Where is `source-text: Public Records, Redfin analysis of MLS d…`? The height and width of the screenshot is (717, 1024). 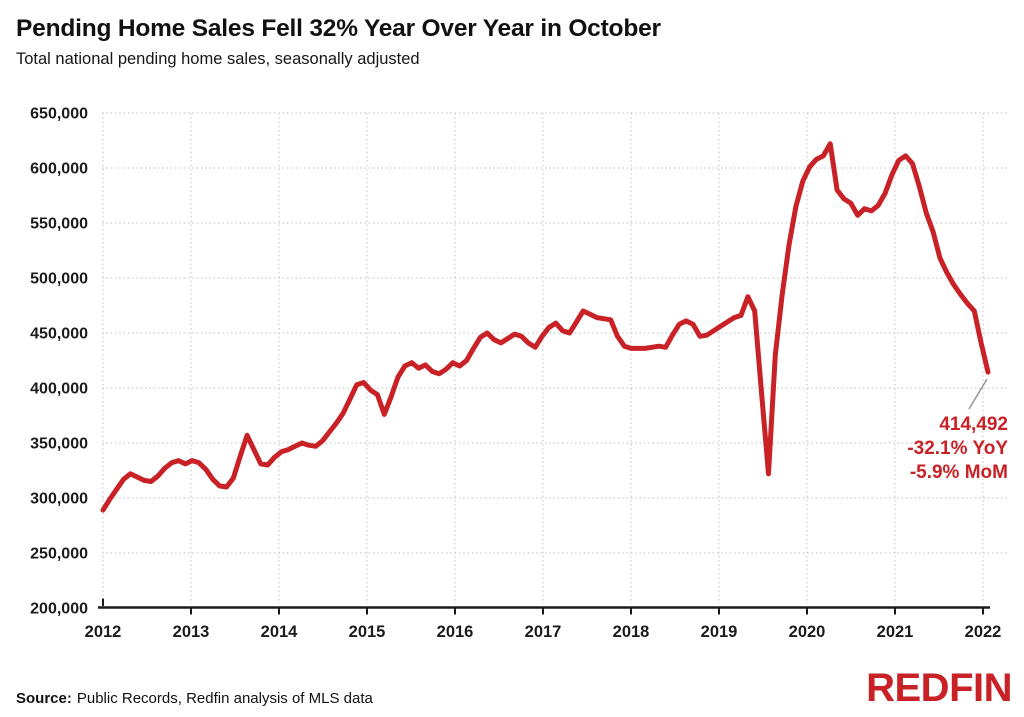
source-text: Public Records, Redfin analysis of MLS d… is located at coordinates (224, 698).